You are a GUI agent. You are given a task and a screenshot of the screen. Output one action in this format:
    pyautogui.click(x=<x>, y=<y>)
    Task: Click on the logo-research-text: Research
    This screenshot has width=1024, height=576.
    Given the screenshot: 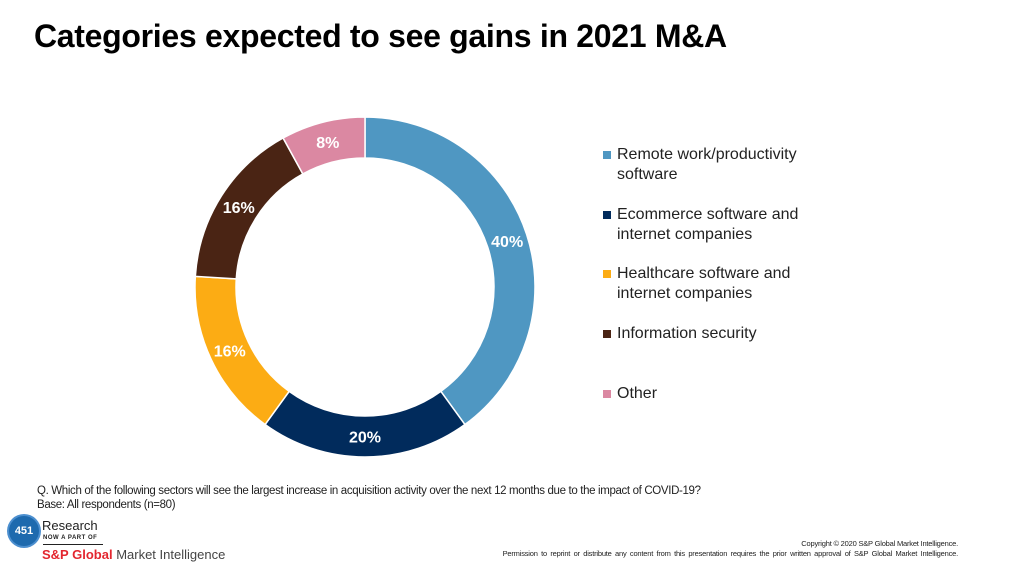 What is the action you would take?
    pyautogui.click(x=70, y=525)
    